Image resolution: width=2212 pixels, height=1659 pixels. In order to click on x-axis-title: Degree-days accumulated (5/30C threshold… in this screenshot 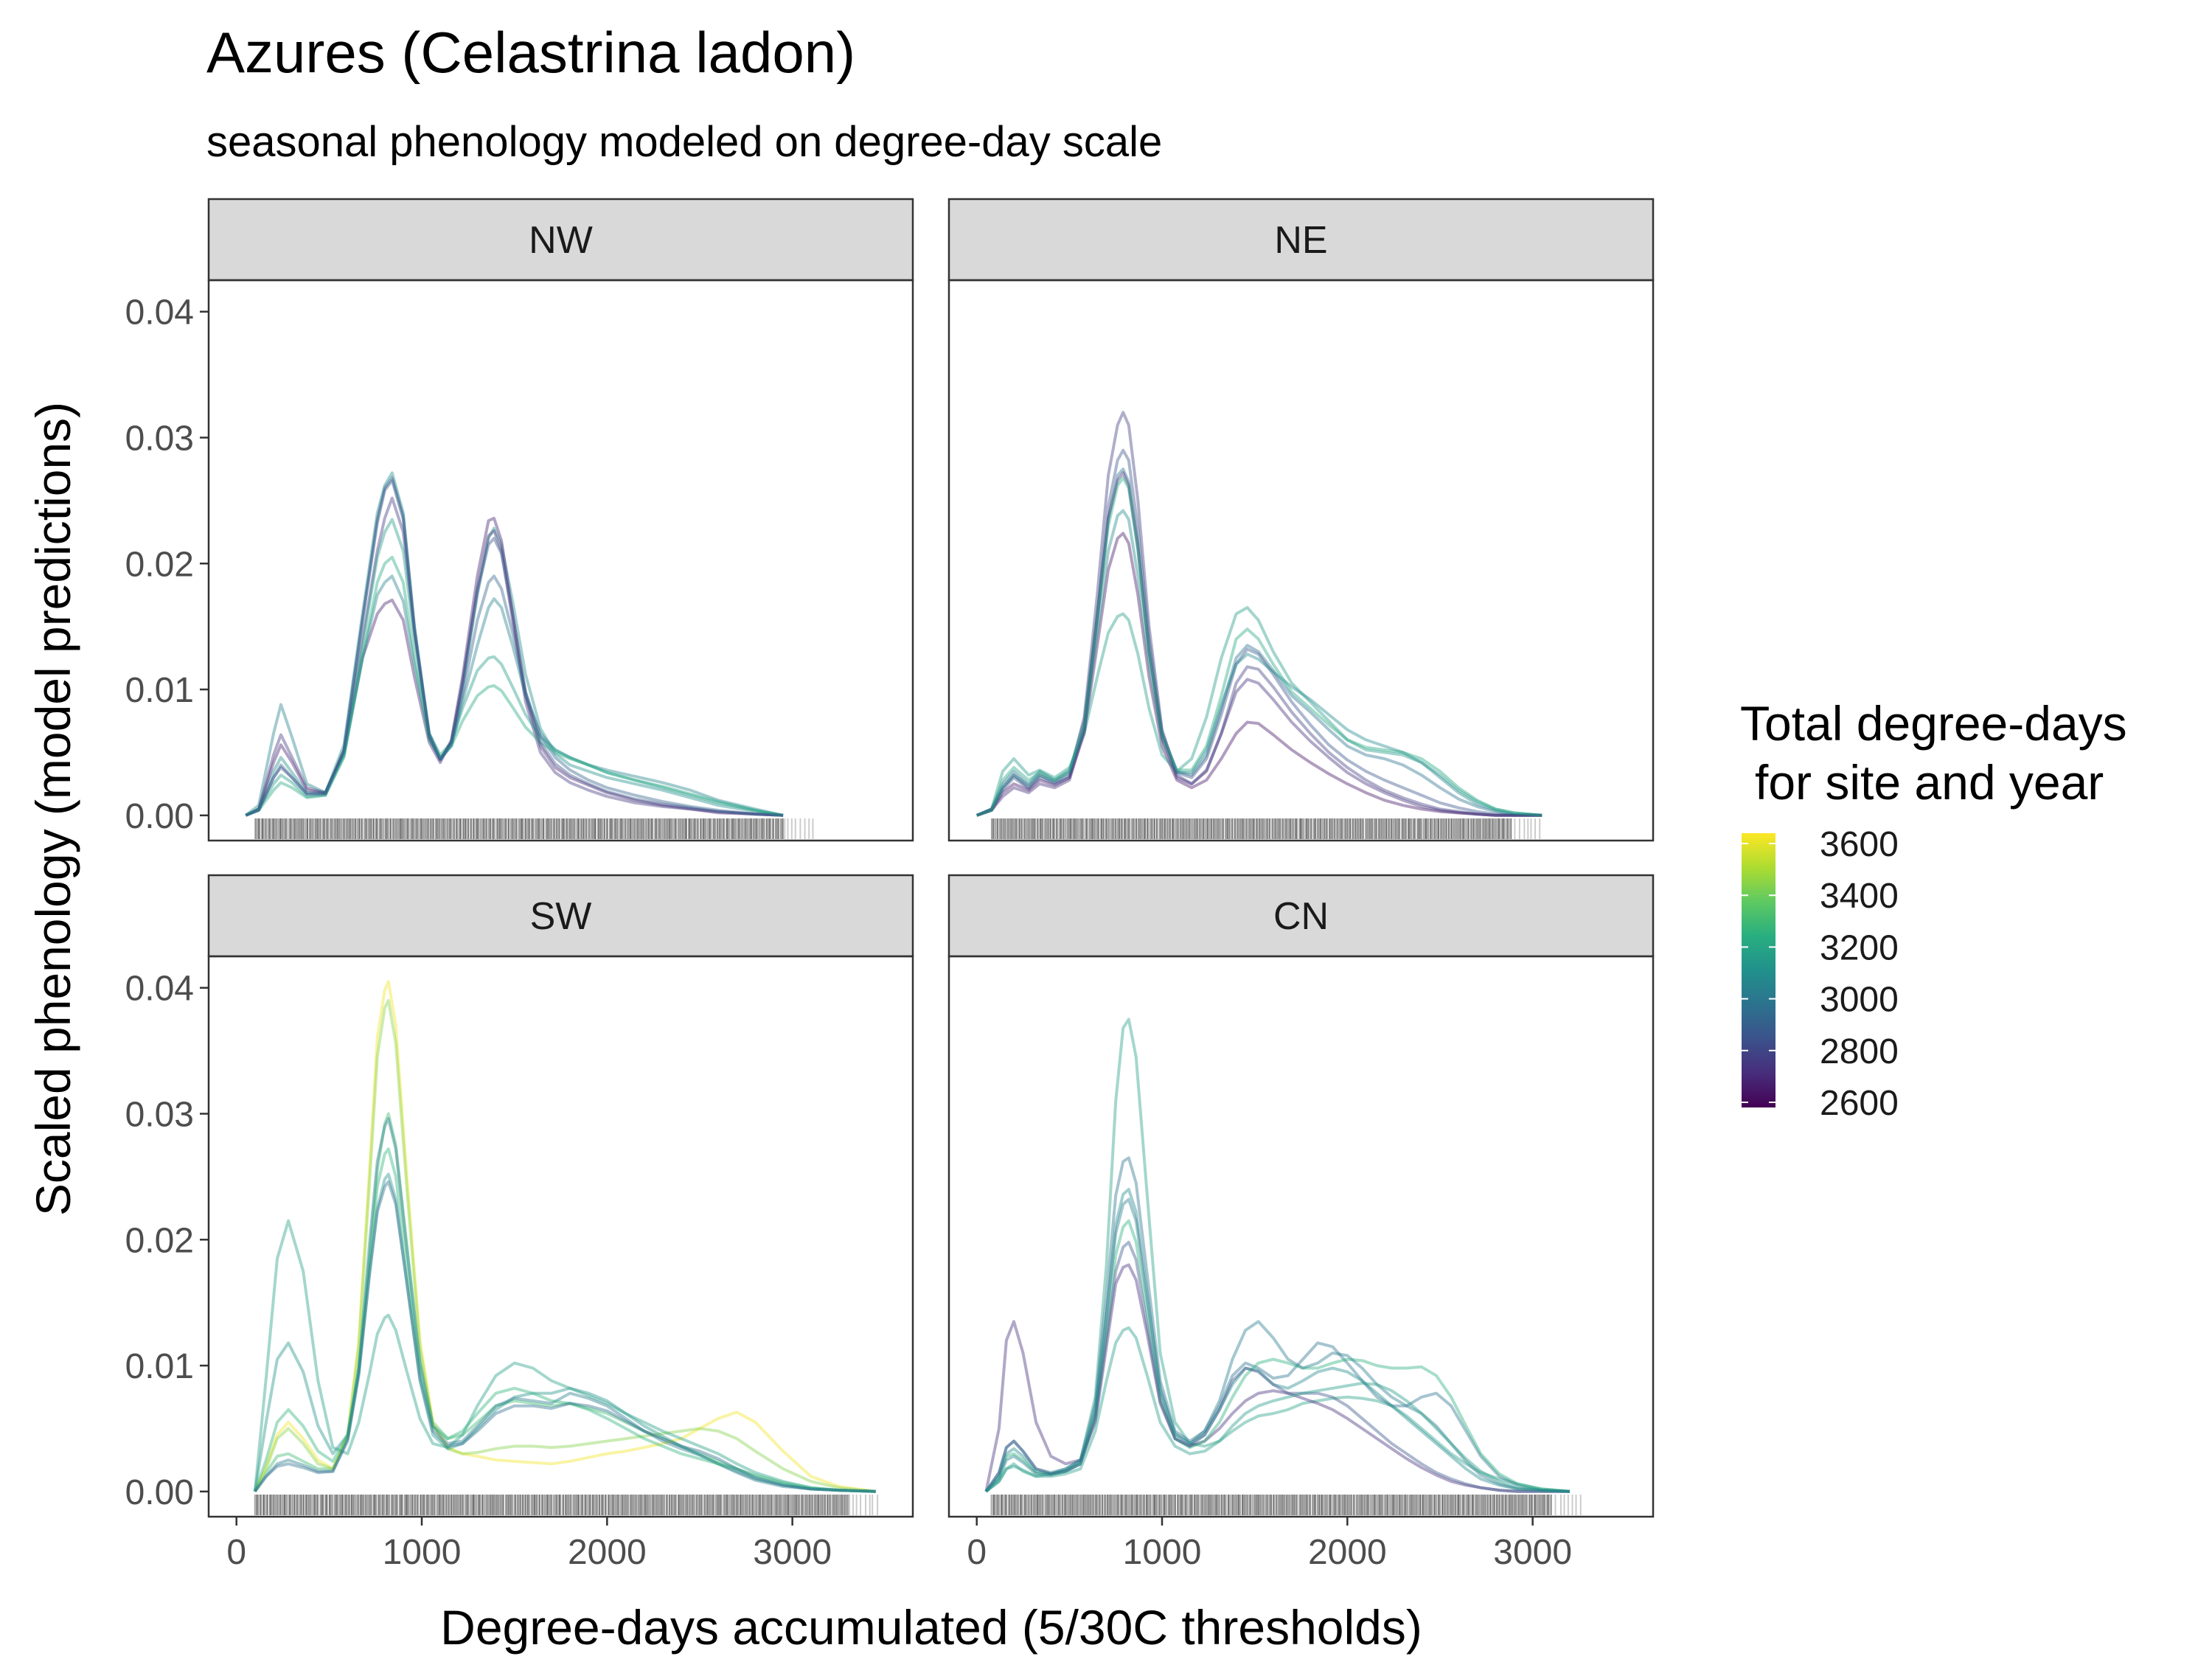, I will do `click(931, 1627)`.